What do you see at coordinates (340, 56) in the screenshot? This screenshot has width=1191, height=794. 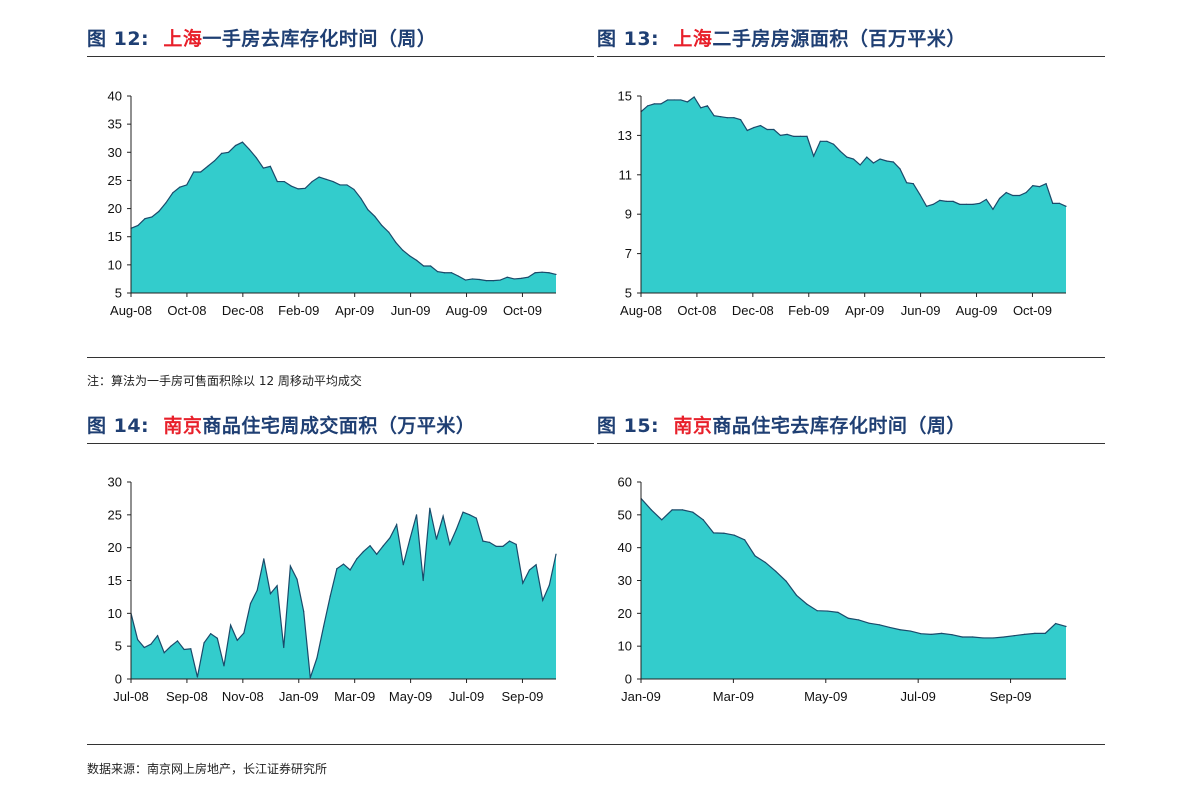 I see `rule-top-left` at bounding box center [340, 56].